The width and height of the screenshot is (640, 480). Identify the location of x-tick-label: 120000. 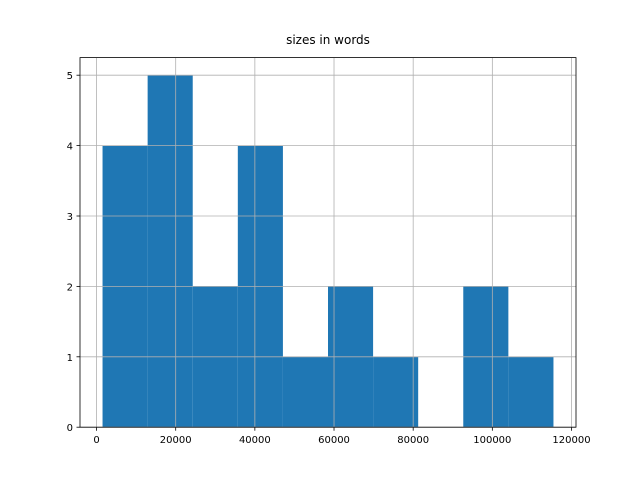
(571, 440).